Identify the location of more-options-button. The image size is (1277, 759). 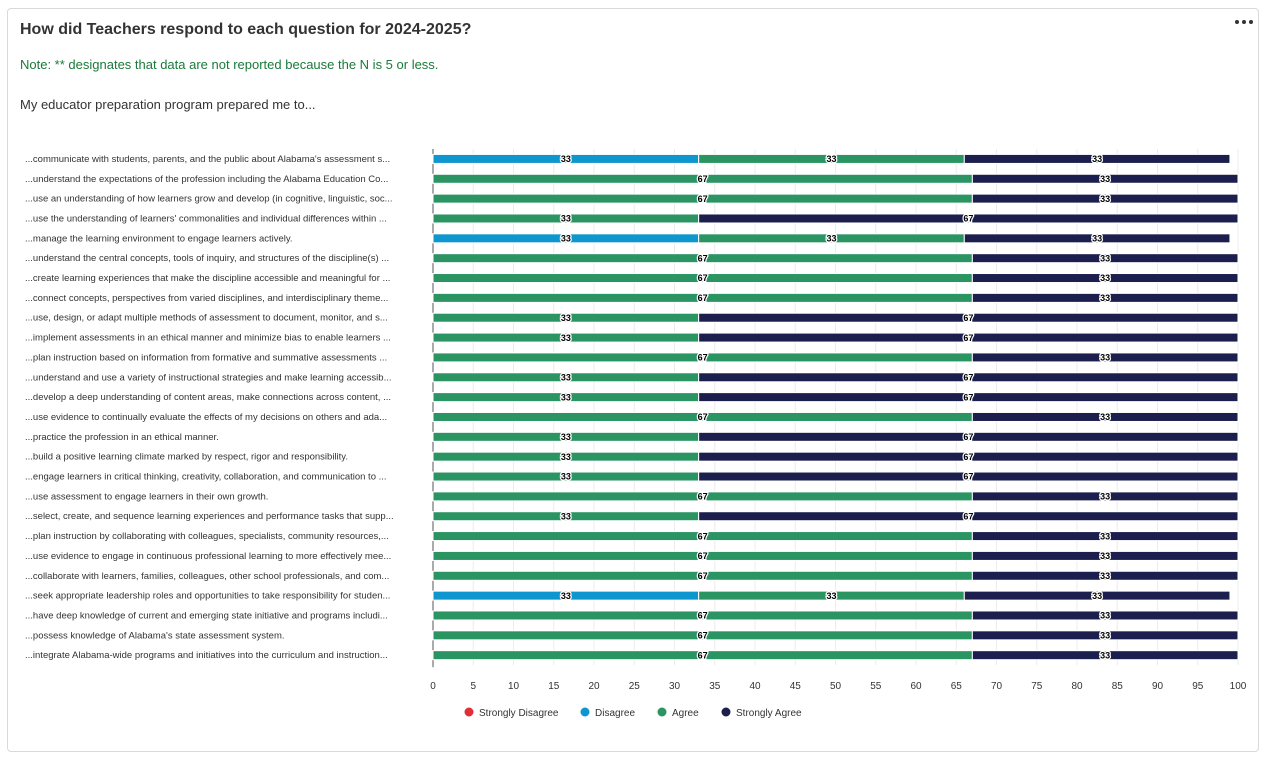
(1244, 22).